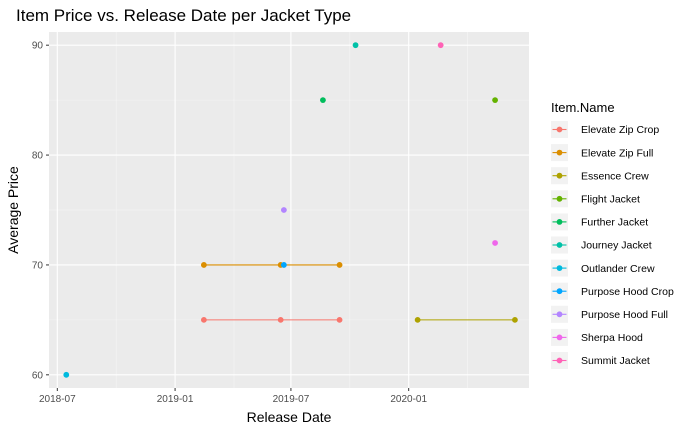  What do you see at coordinates (466, 319) in the screenshot?
I see `series-essence-crew` at bounding box center [466, 319].